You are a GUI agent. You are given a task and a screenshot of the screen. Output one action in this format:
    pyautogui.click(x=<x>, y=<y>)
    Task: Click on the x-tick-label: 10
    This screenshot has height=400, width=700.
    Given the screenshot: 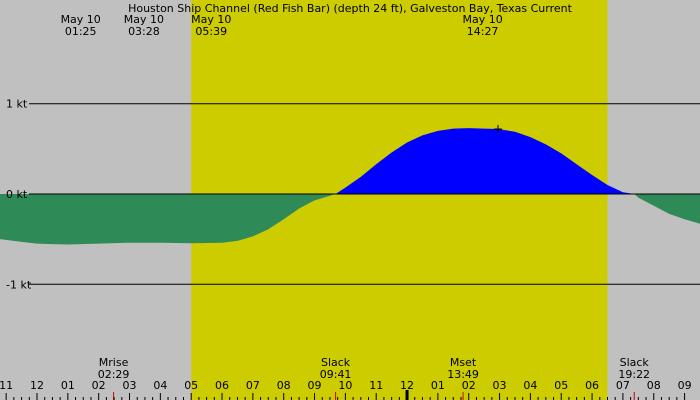 What is the action you would take?
    pyautogui.click(x=345, y=385)
    